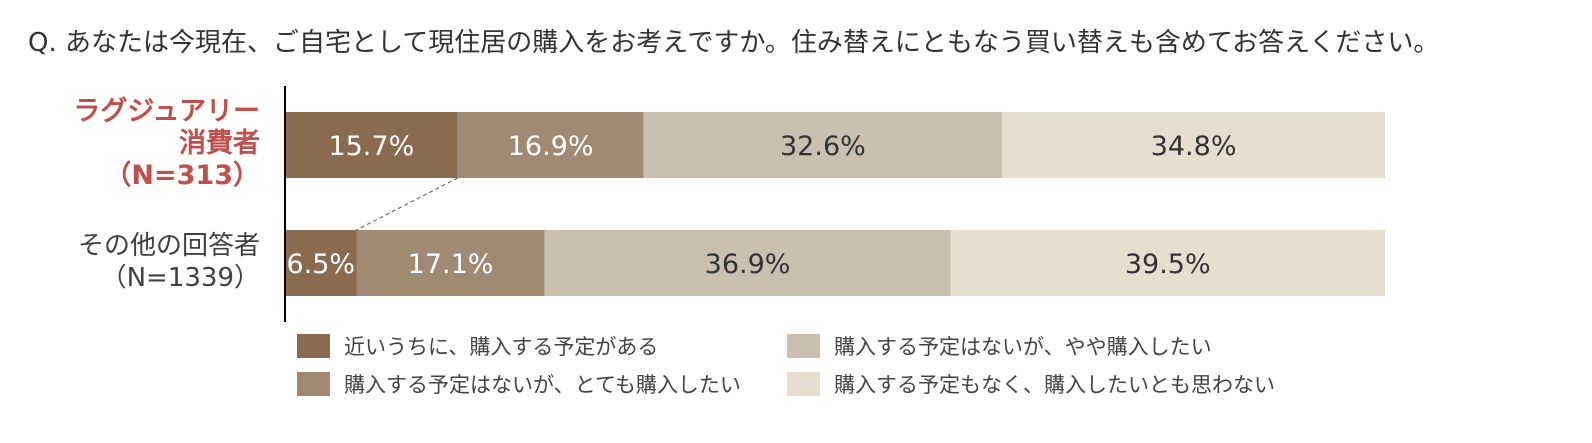 The width and height of the screenshot is (1592, 443). I want to click on data-label: 39.5%, so click(1168, 264).